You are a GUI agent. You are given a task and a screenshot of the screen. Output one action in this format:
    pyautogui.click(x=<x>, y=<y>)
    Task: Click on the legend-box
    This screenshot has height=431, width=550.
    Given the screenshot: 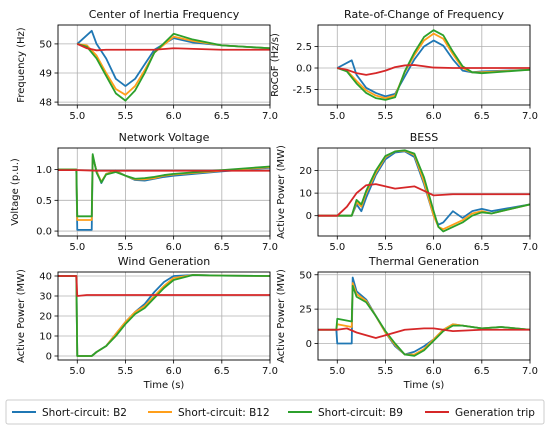 What is the action you would take?
    pyautogui.click(x=275, y=412)
    